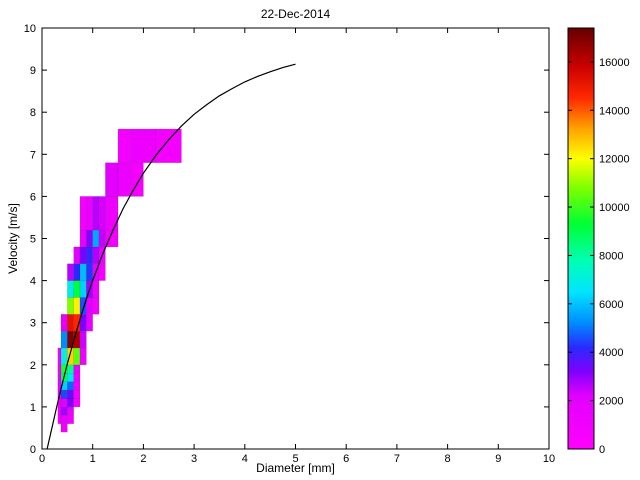 This screenshot has height=480, width=640. What do you see at coordinates (295, 459) in the screenshot?
I see `x-tick-label: 5` at bounding box center [295, 459].